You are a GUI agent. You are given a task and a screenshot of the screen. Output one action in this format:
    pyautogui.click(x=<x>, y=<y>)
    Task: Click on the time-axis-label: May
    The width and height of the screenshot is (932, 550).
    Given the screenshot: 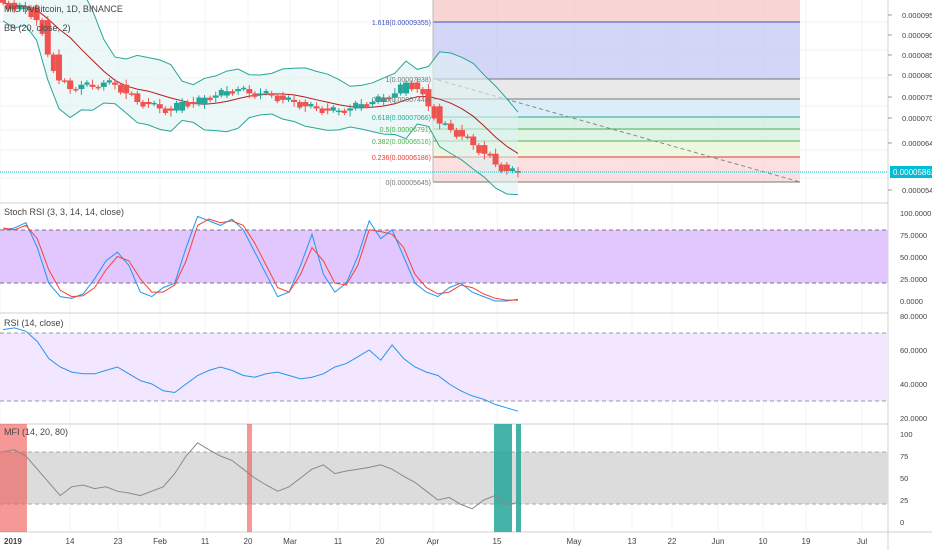 What is the action you would take?
    pyautogui.click(x=573, y=541)
    